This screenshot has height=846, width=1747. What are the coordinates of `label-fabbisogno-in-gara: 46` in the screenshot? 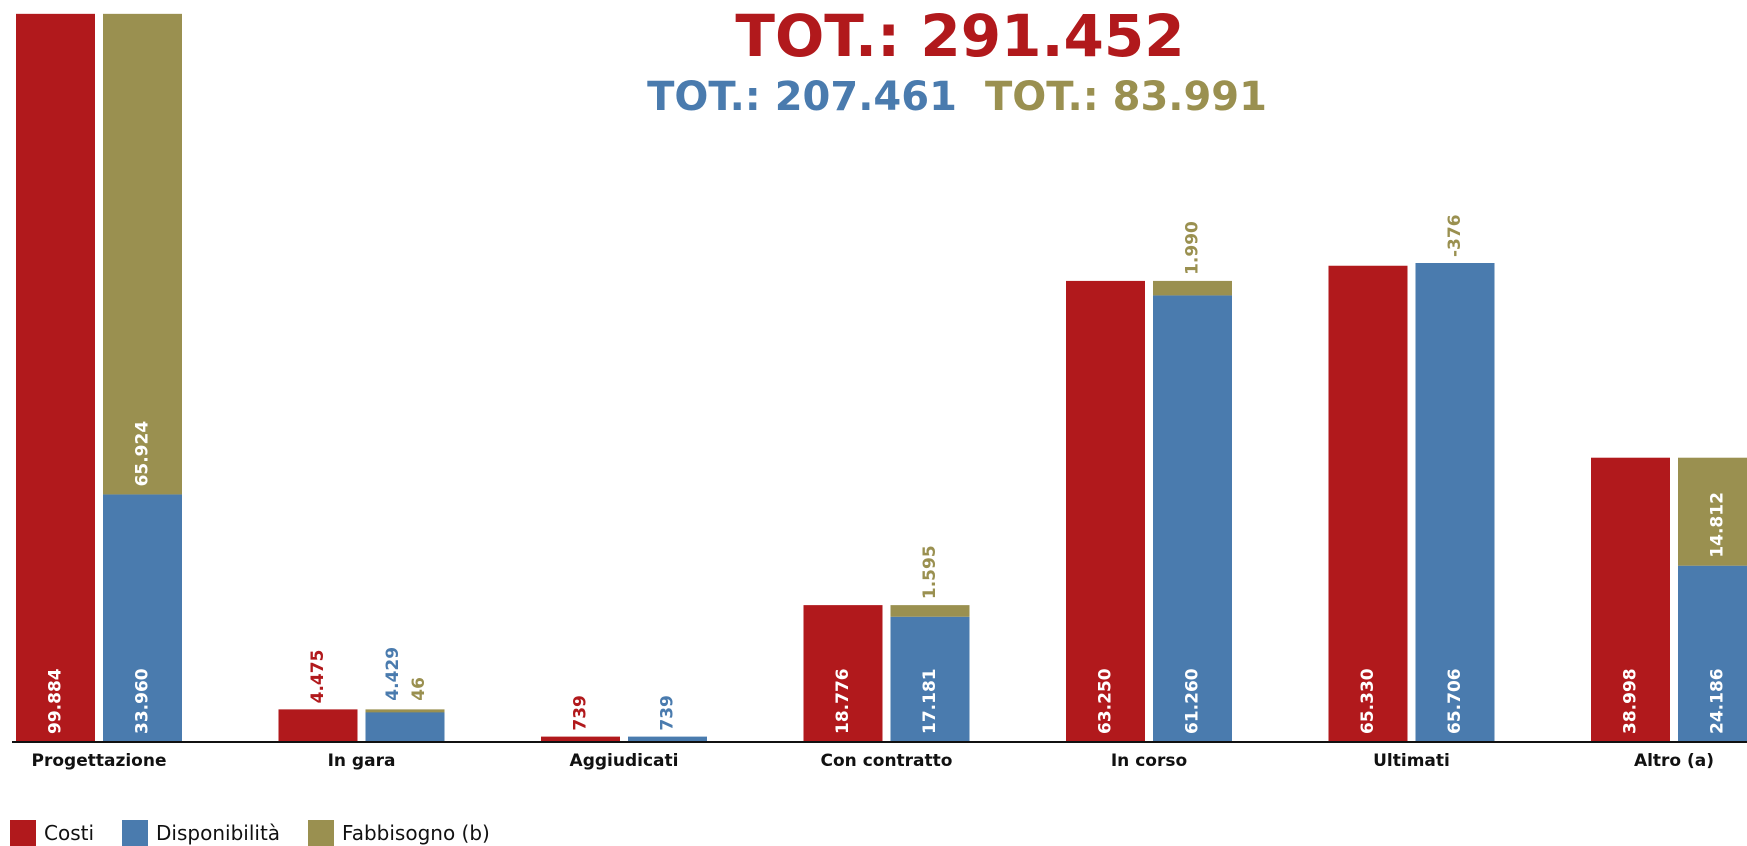 It's located at (419, 689).